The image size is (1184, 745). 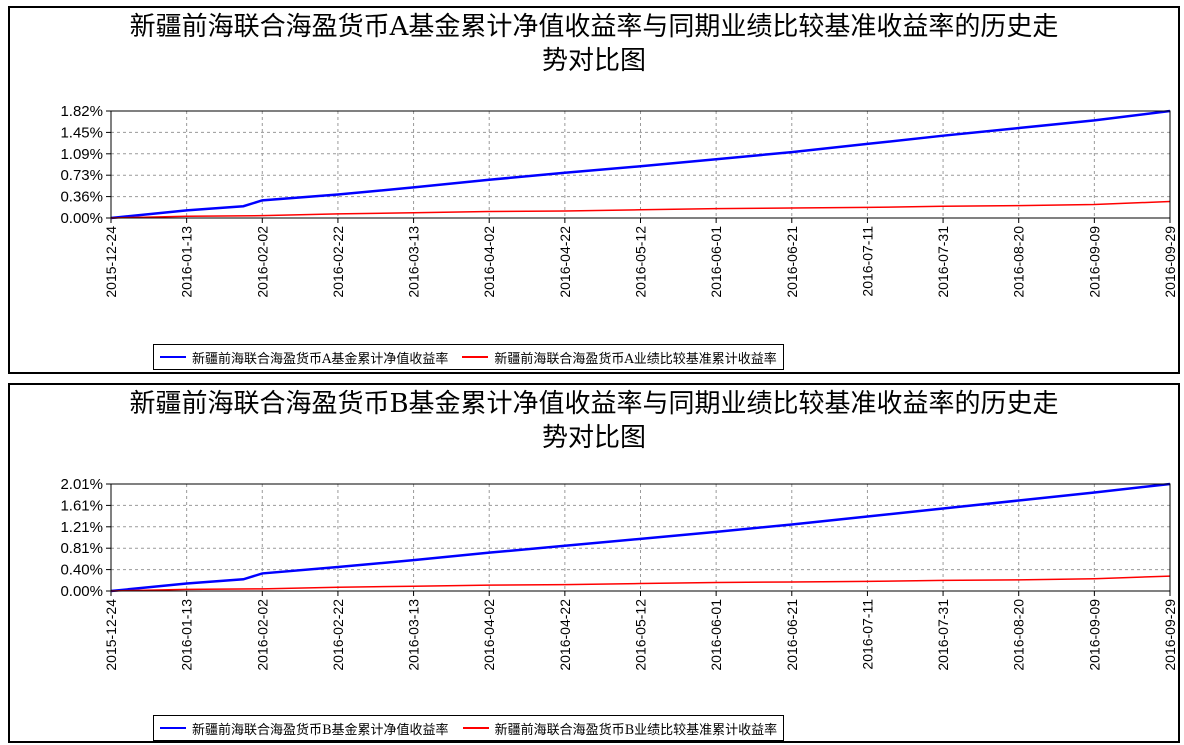 What do you see at coordinates (81, 175) in the screenshot?
I see `y-tick-label: 0.73%` at bounding box center [81, 175].